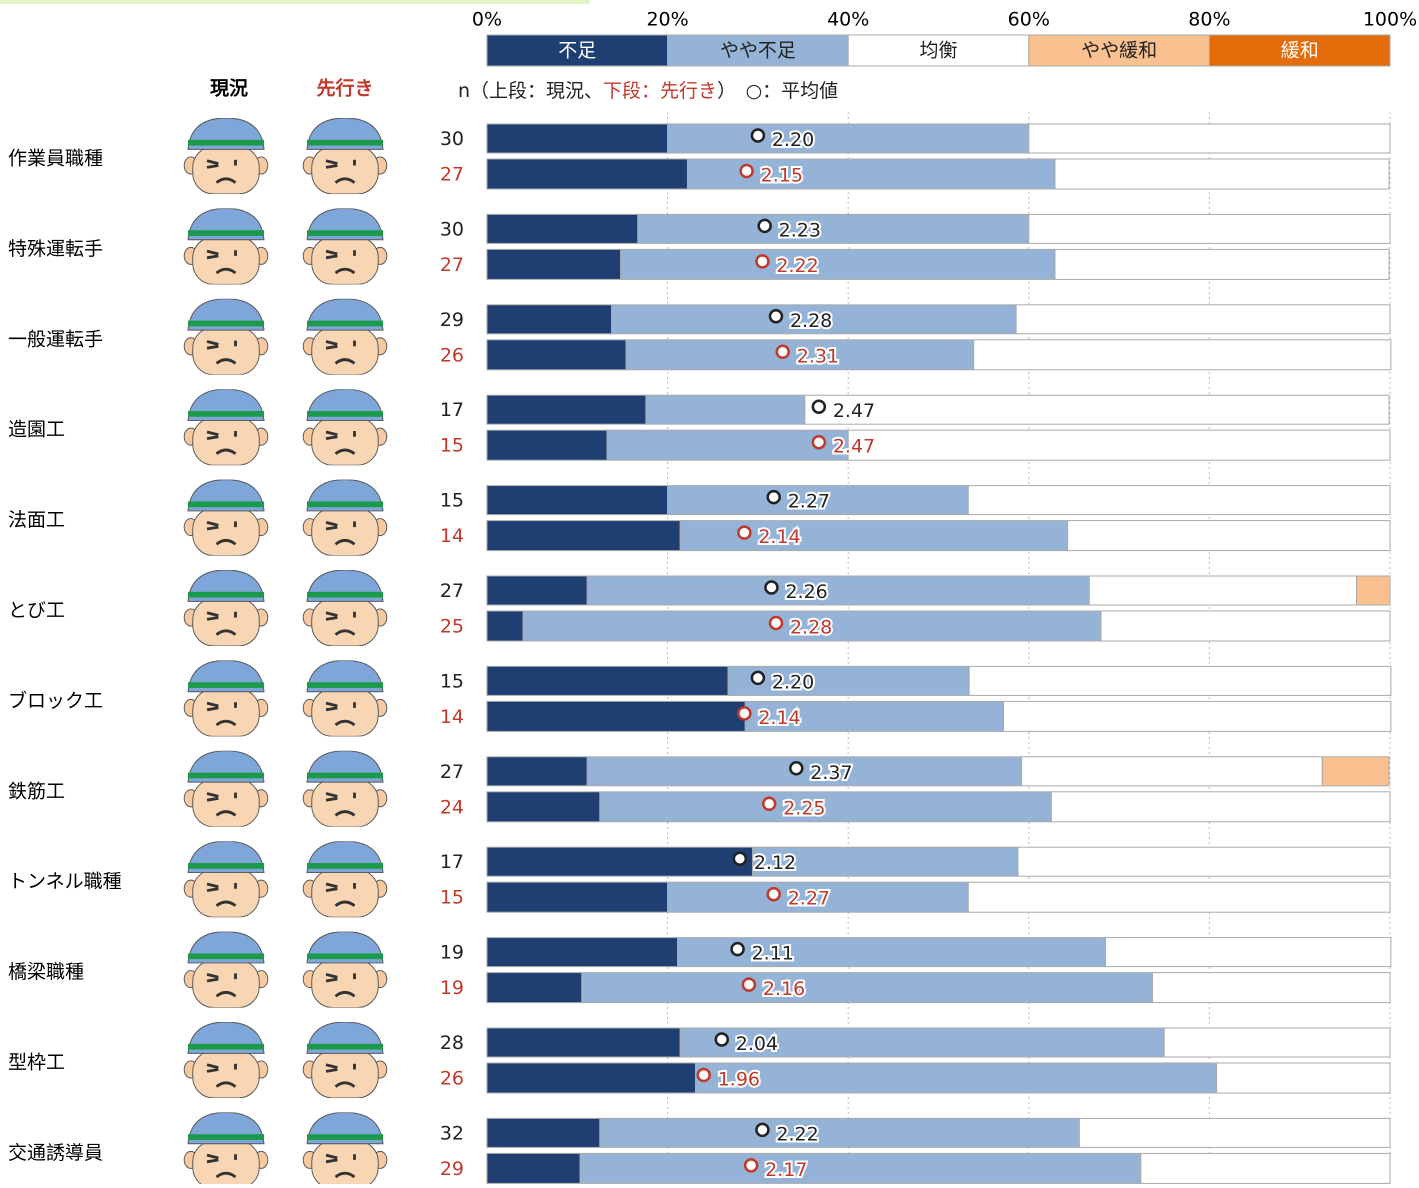  I want to click on n-label: 19, so click(452, 988).